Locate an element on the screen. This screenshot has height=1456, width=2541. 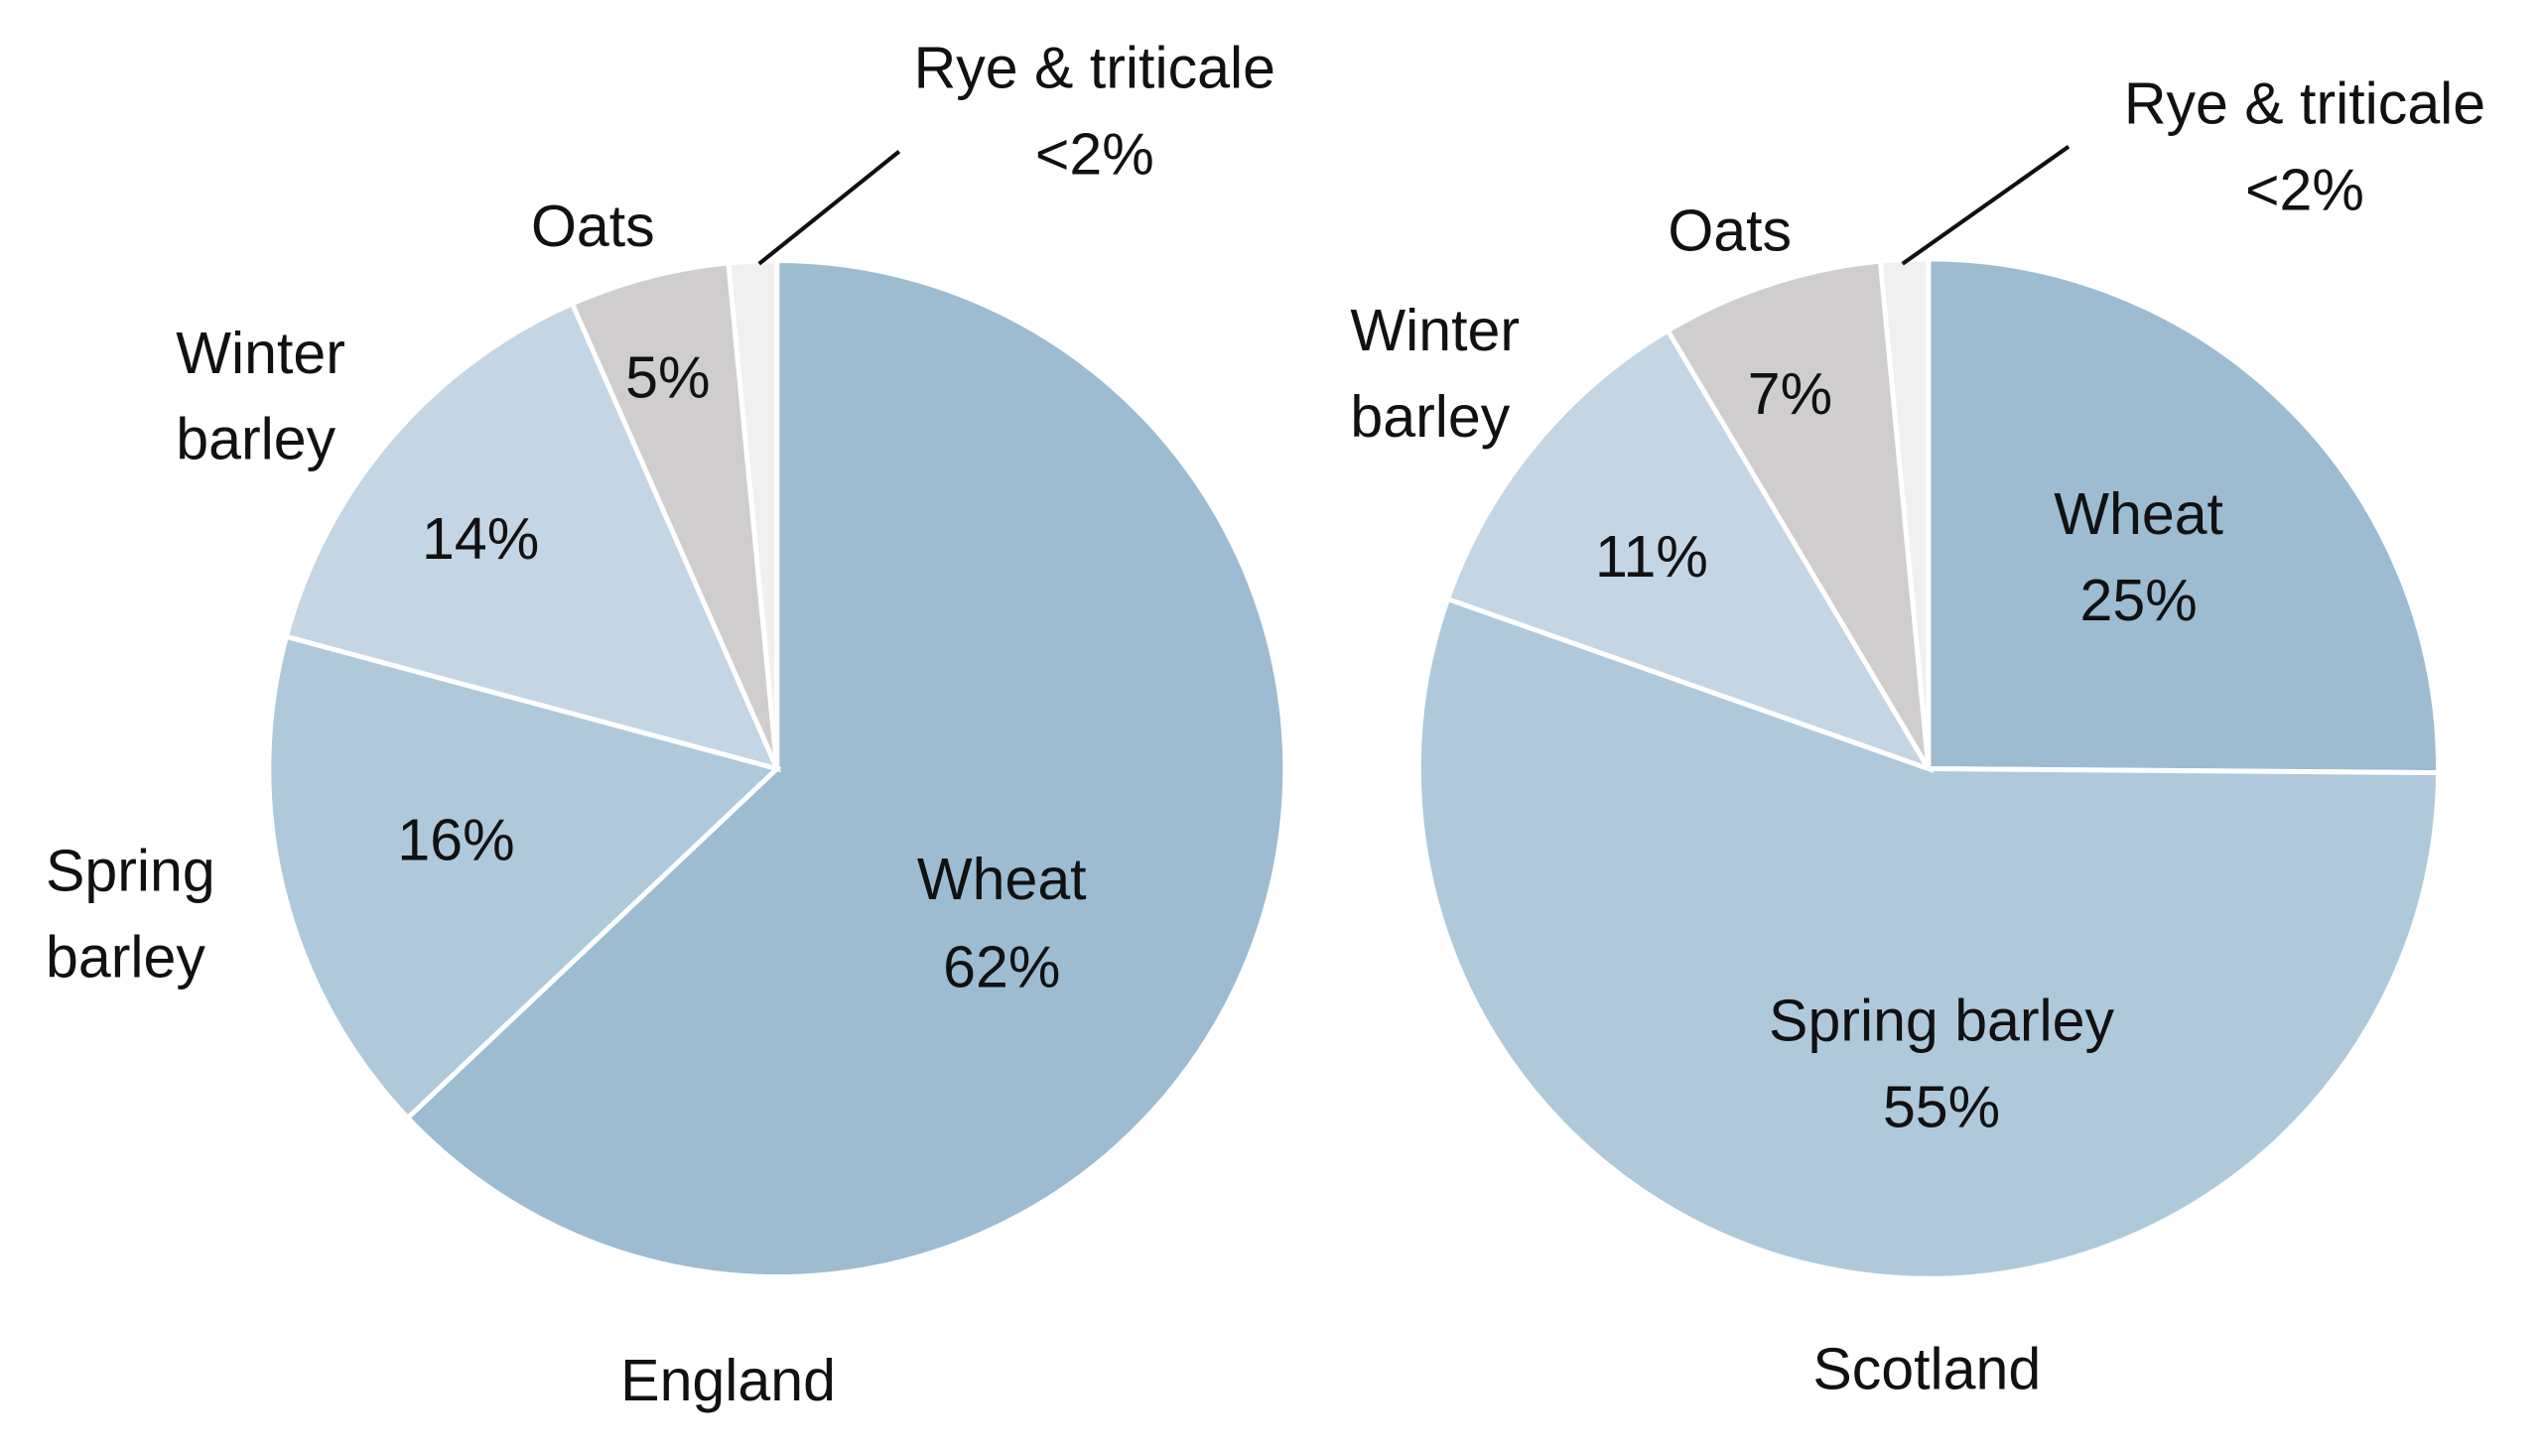
england-rye-leader-line is located at coordinates (829, 208).